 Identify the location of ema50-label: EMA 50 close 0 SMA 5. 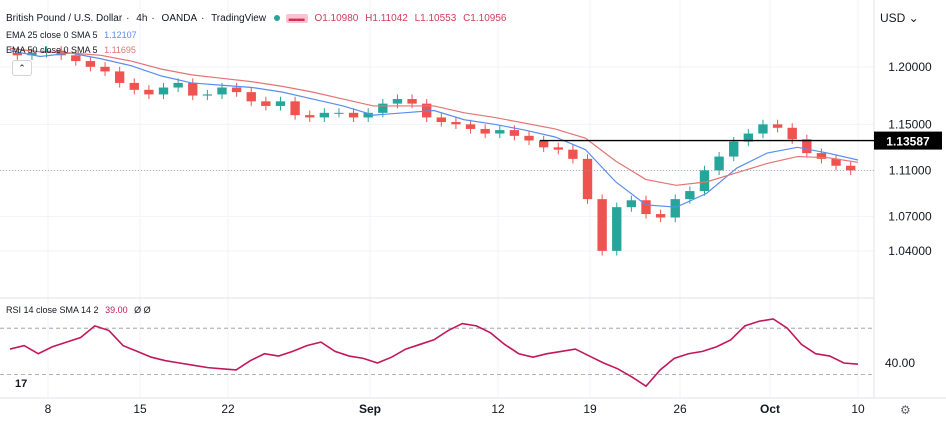
(52, 50).